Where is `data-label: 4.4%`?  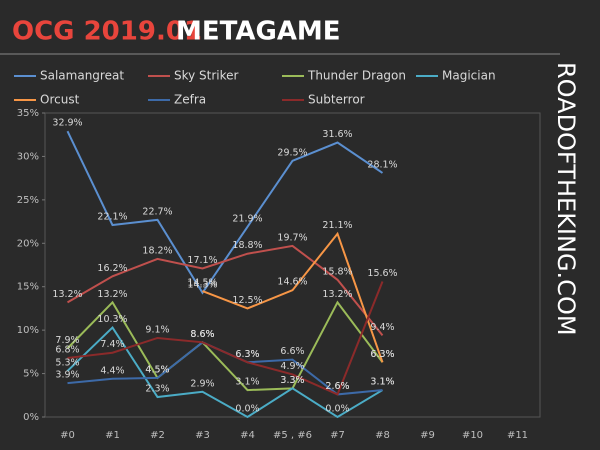
data-label: 4.4% is located at coordinates (112, 370).